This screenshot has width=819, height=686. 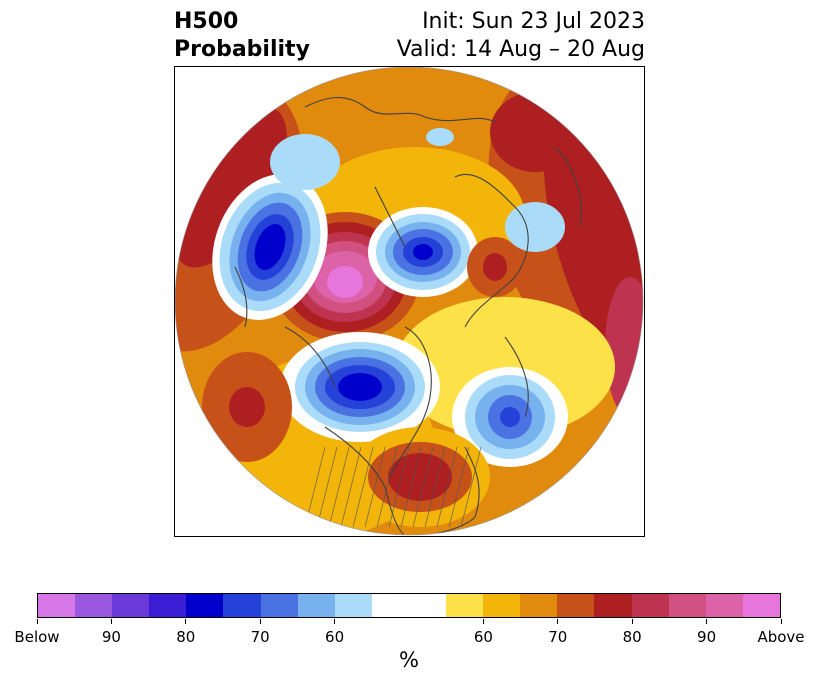 I want to click on title-variable: H500, so click(x=206, y=21).